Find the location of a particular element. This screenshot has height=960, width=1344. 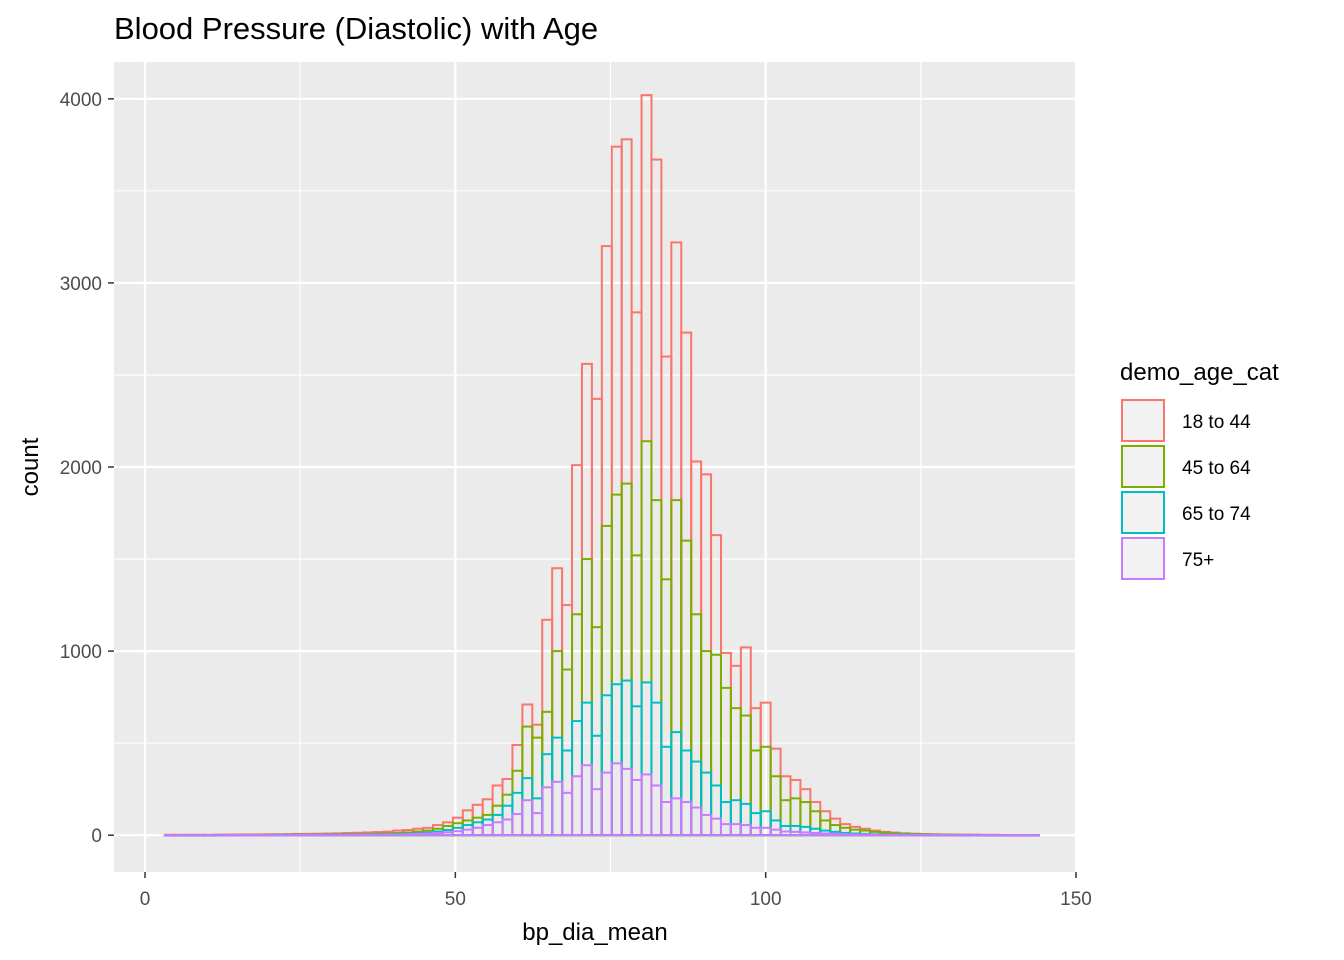

legend-label: 45 to 64 is located at coordinates (1216, 468).